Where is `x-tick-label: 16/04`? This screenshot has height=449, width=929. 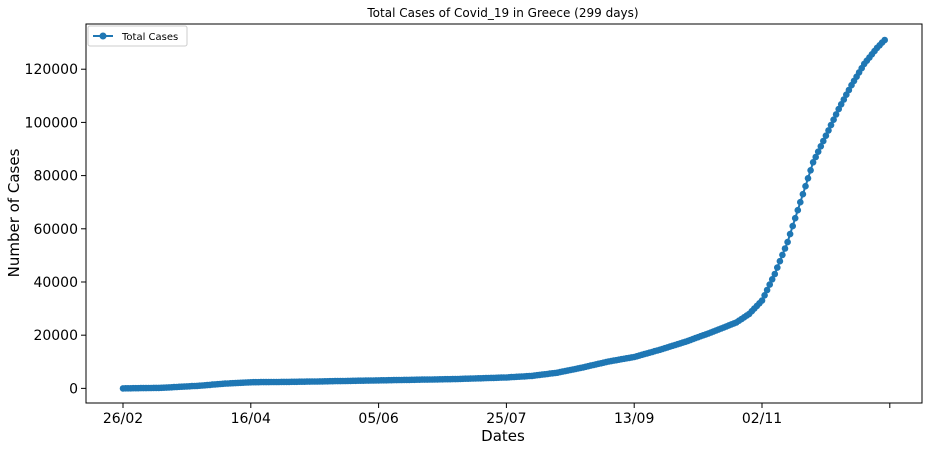
x-tick-label: 16/04 is located at coordinates (251, 419).